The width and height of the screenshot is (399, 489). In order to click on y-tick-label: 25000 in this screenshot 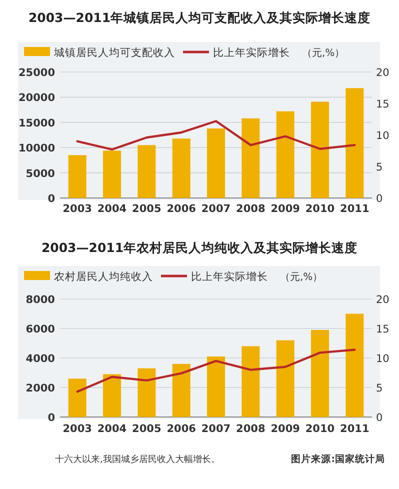, I will do `click(36, 73)`.